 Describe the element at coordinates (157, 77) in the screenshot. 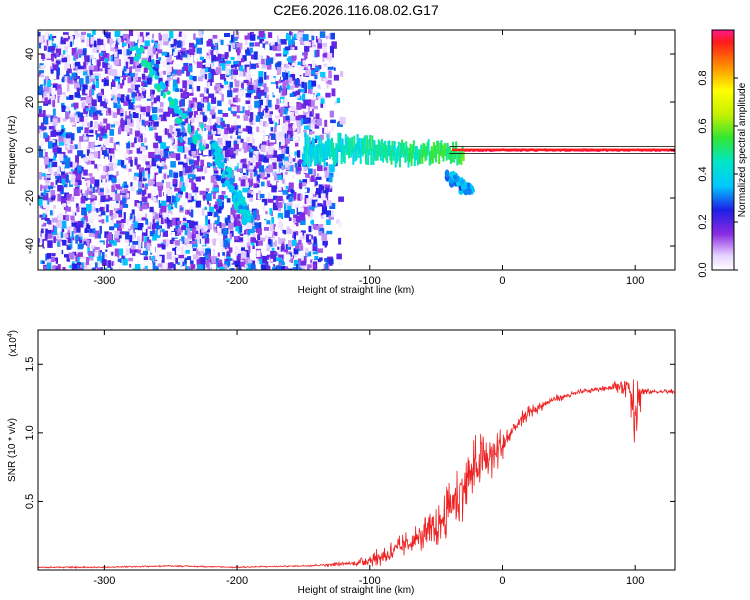

I see `streak-cell` at that location.